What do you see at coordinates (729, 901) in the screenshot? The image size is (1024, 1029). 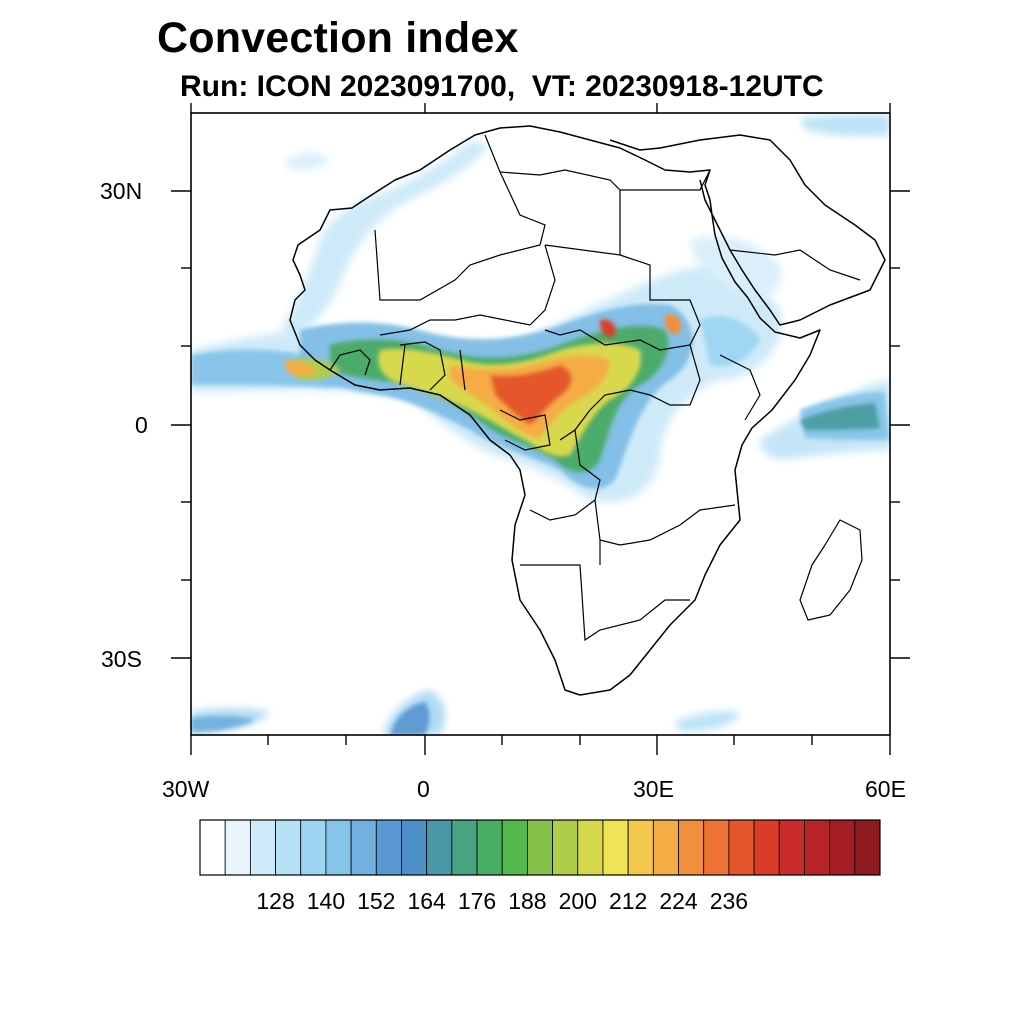 I see `colorbar-tick-label: 236` at bounding box center [729, 901].